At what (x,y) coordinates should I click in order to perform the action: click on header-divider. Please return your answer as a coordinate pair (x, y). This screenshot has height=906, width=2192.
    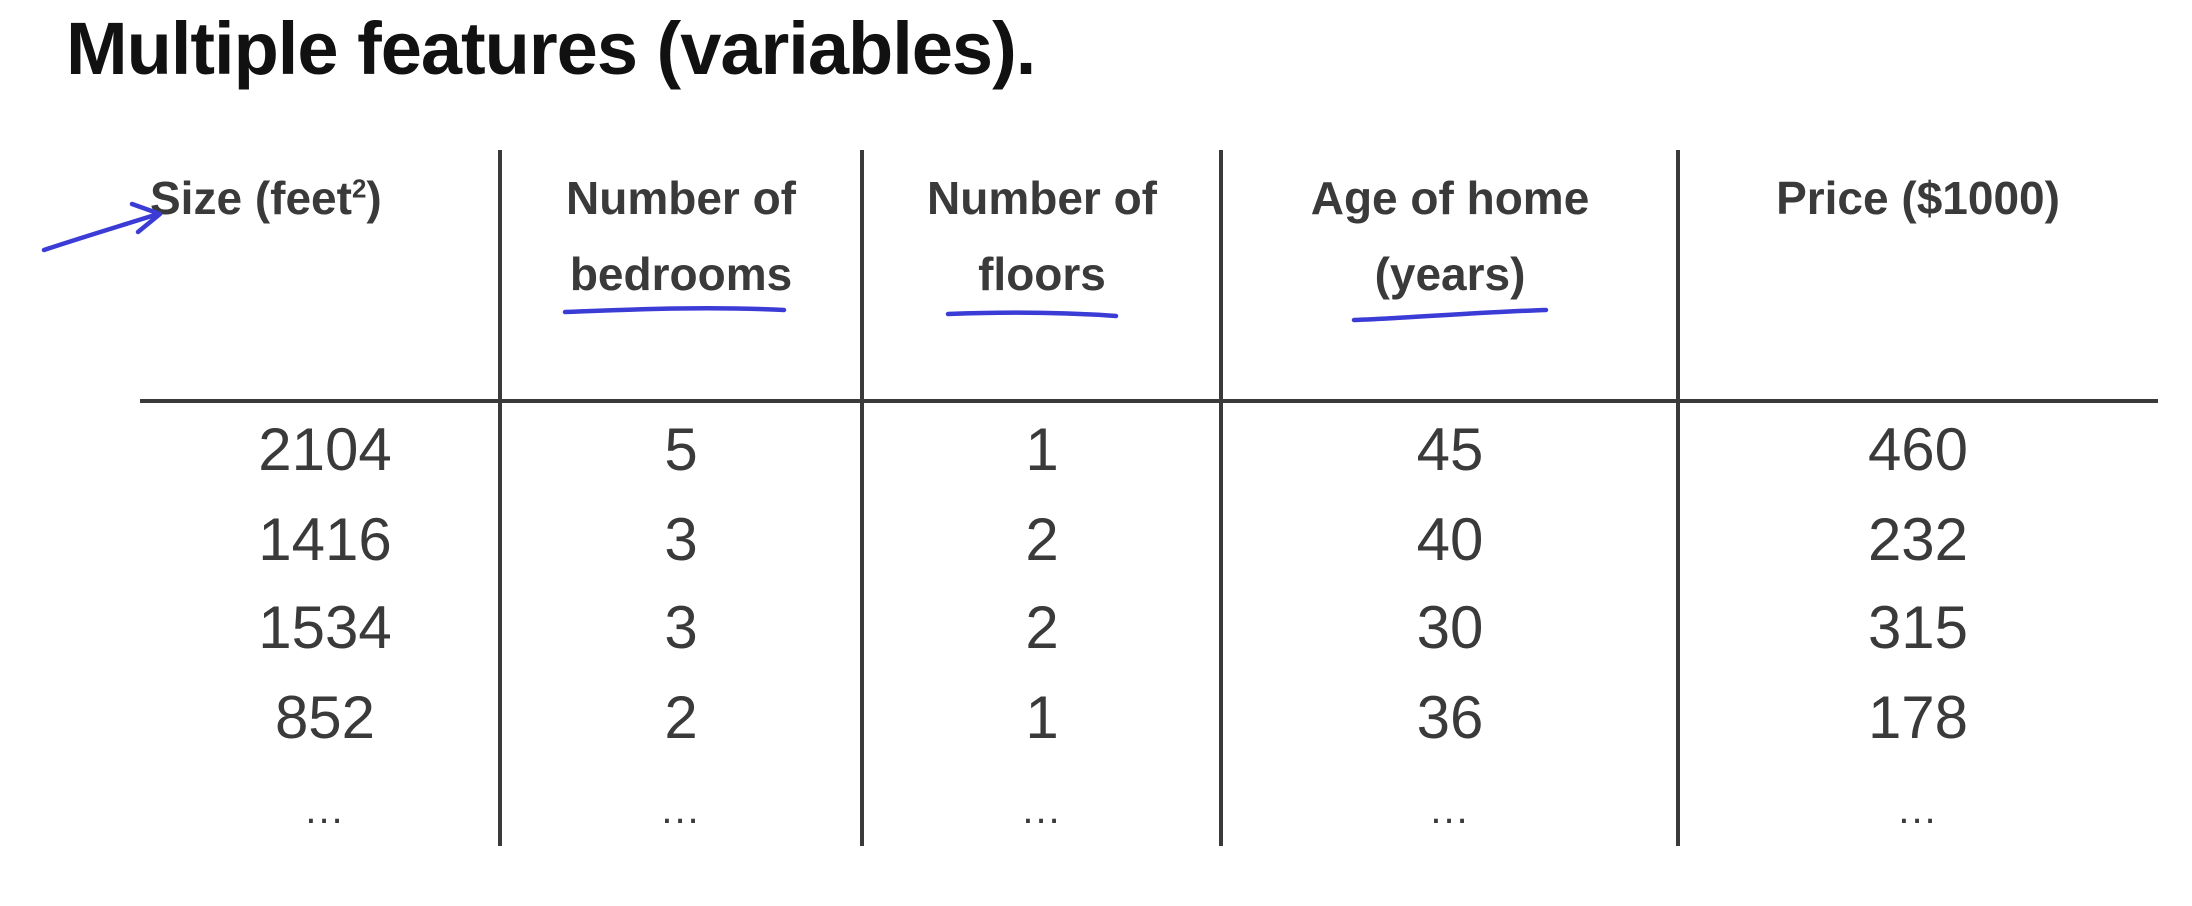
    Looking at the image, I should click on (1149, 401).